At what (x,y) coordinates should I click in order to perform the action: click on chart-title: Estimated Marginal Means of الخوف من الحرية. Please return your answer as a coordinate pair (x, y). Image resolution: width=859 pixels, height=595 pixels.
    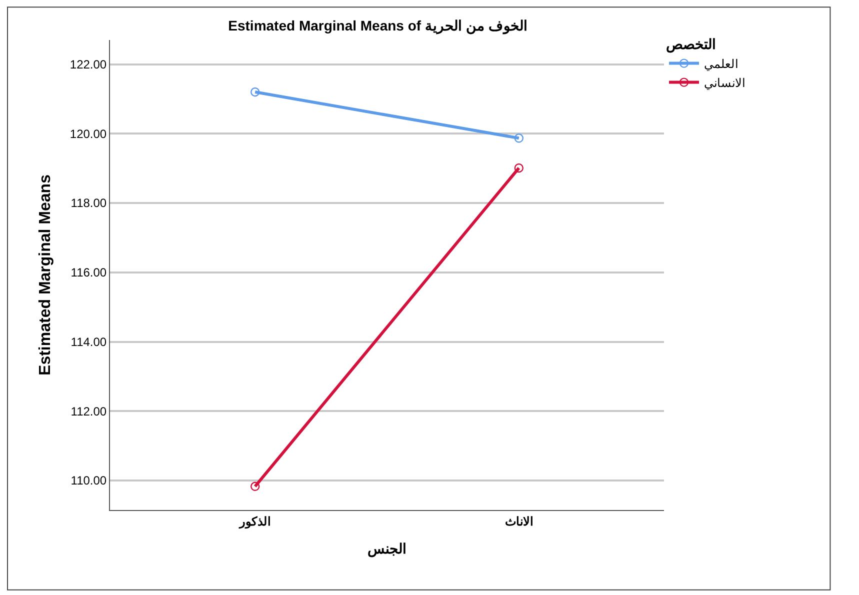
    Looking at the image, I should click on (378, 26).